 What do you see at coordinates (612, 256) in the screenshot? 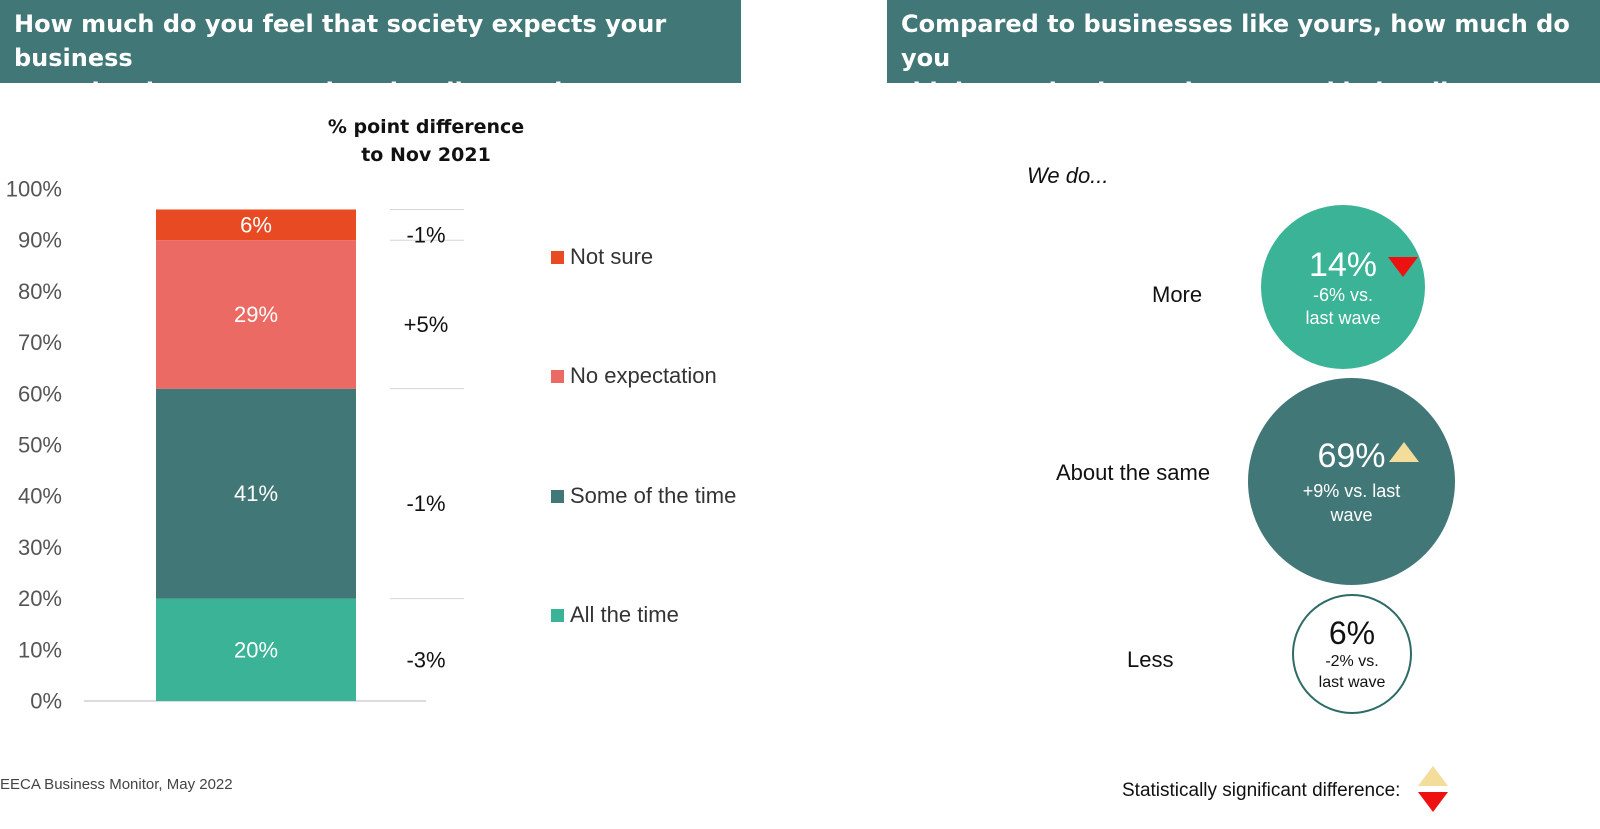
I see `legend-label-not-sure: Not sure` at bounding box center [612, 256].